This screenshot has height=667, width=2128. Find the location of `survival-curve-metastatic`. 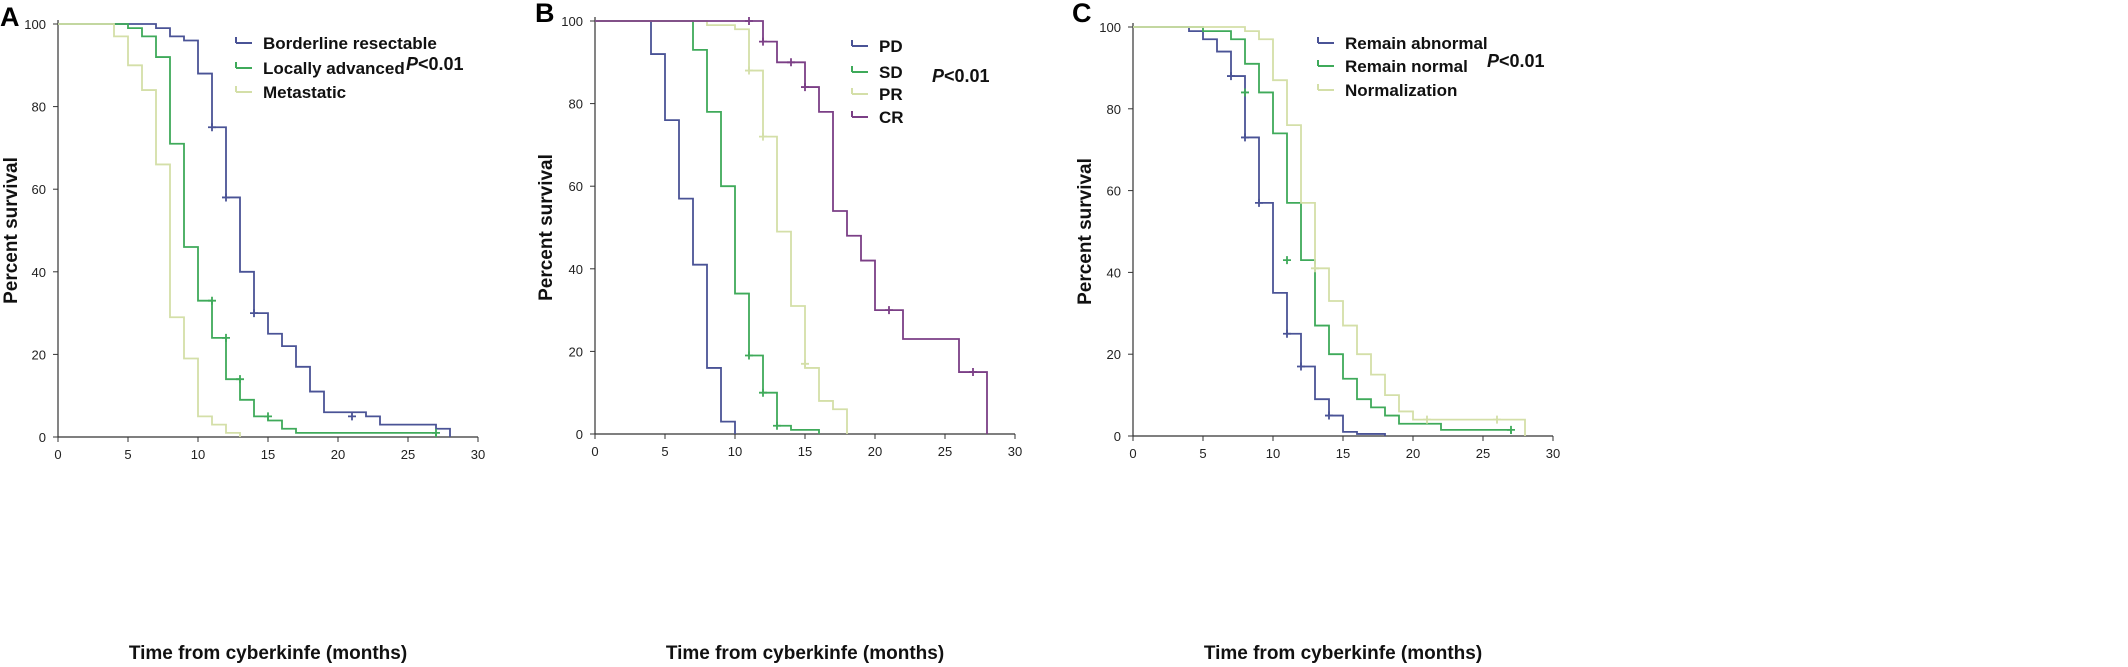

survival-curve-metastatic is located at coordinates (149, 230).